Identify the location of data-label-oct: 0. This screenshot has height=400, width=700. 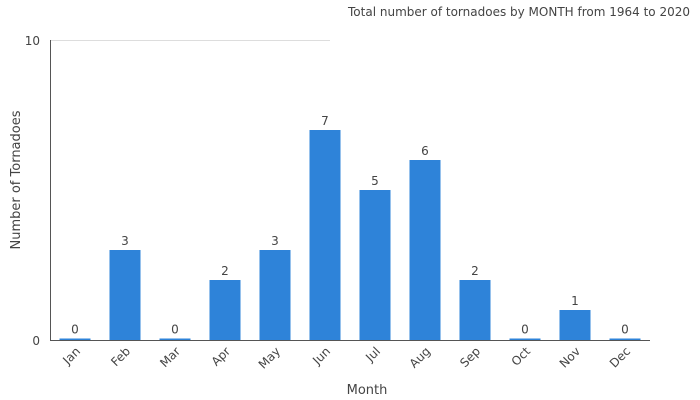
(525, 330).